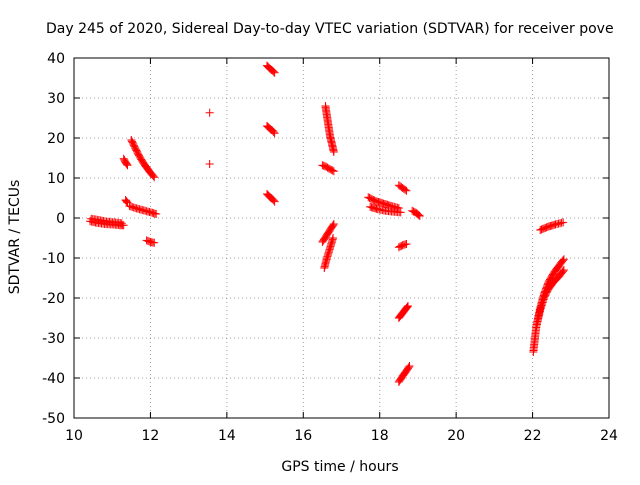 This screenshot has width=640, height=485. I want to click on y-tick-label: -20, so click(53, 299).